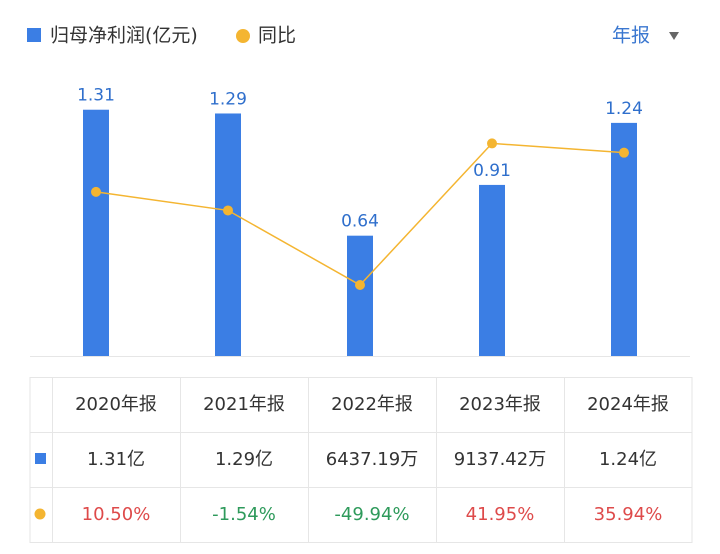  Describe the element at coordinates (500, 514) in the screenshot. I see `table-cell: 41.95%` at that location.